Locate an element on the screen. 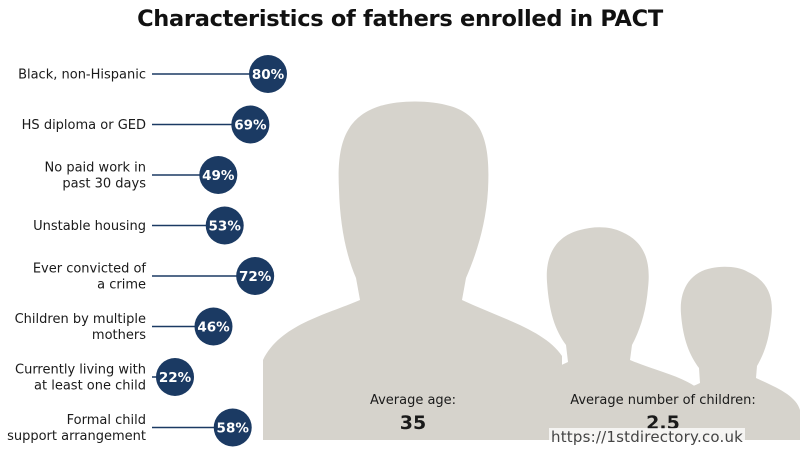 The width and height of the screenshot is (800, 460). category-label: a crime is located at coordinates (121, 285).